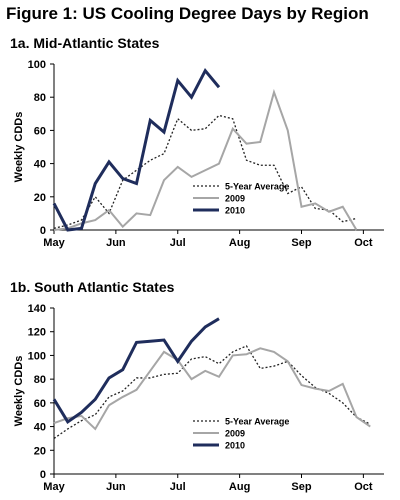 Image resolution: width=400 pixels, height=500 pixels. What do you see at coordinates (92, 287) in the screenshot?
I see `chart-1b-title: 1b. South Atlantic States` at bounding box center [92, 287].